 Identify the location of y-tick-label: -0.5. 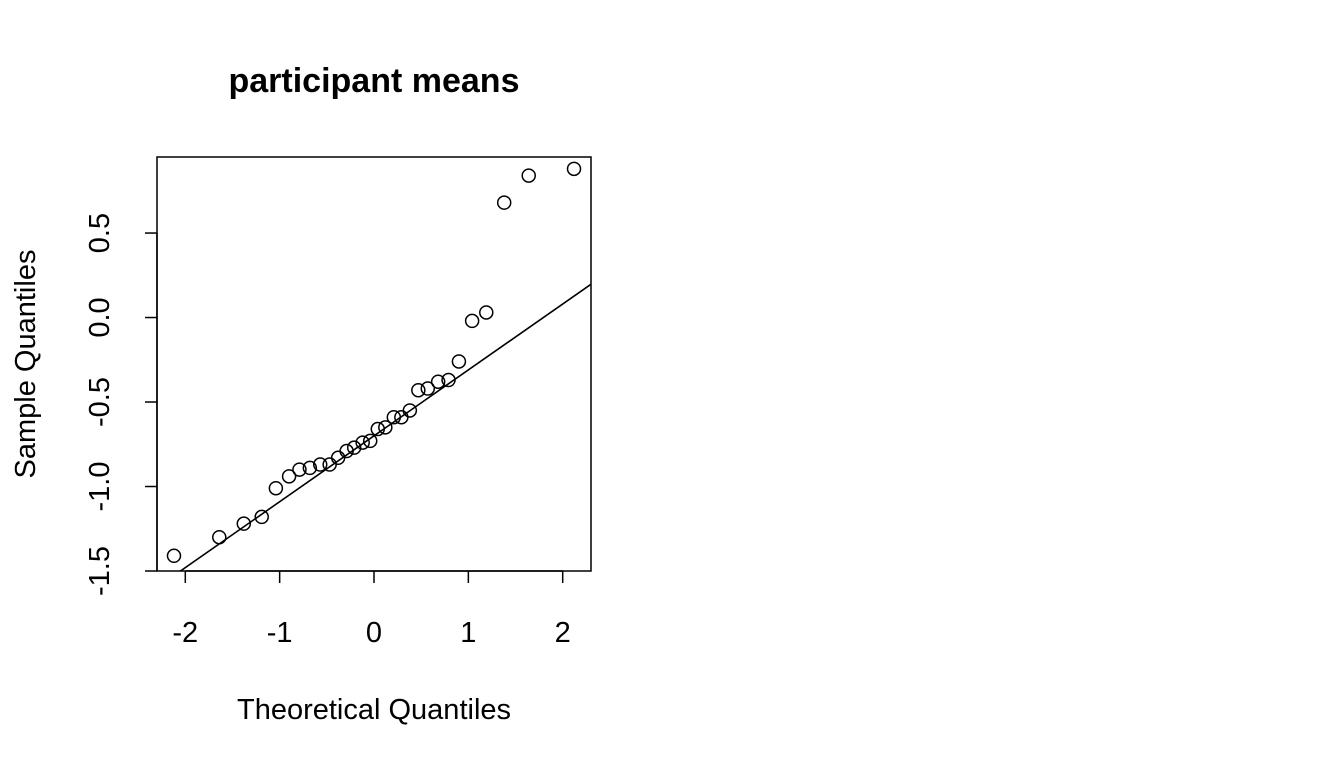
(100, 402).